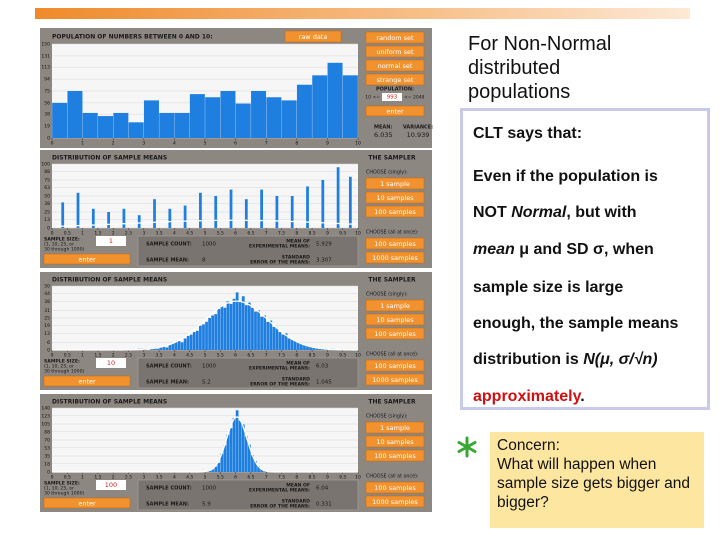 The image size is (720, 540). What do you see at coordinates (358, 478) in the screenshot?
I see `x-tick-label: 10` at bounding box center [358, 478].